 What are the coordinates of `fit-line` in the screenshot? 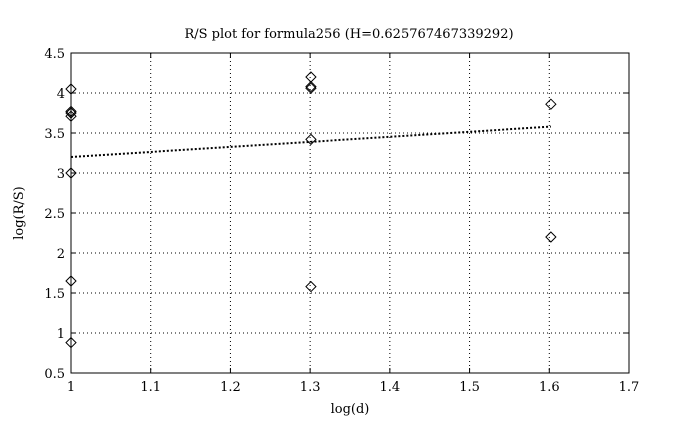 It's located at (310, 141).